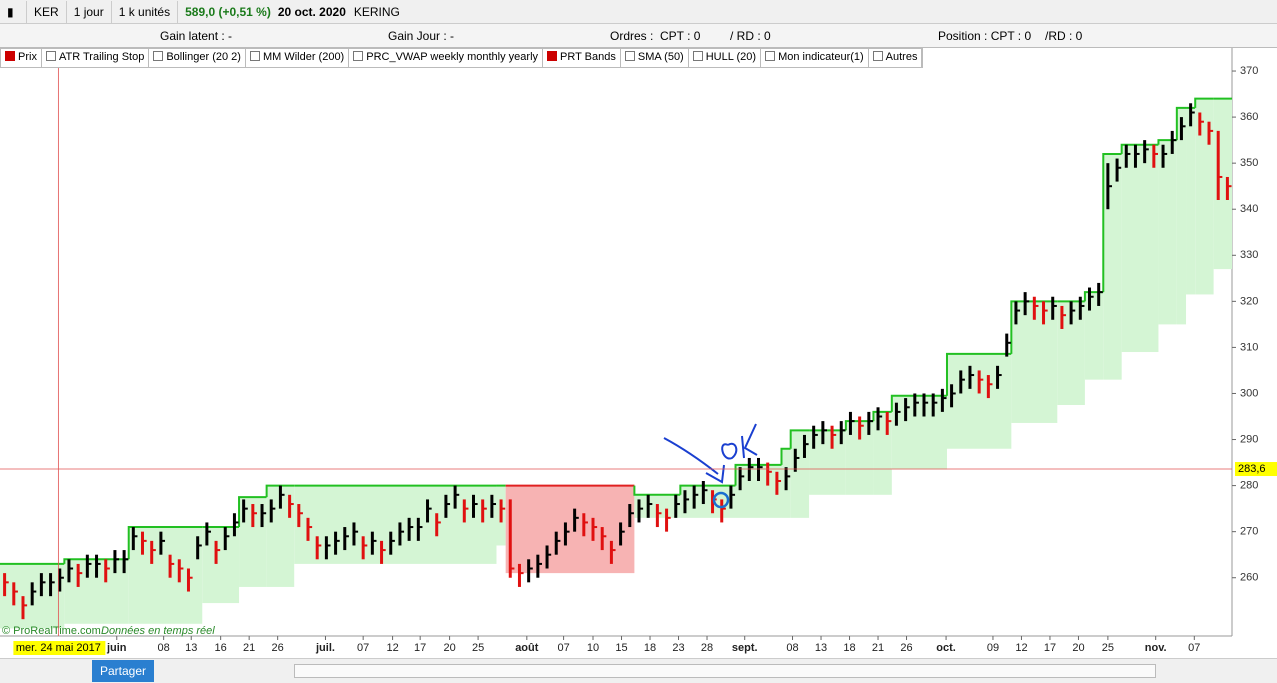 The height and width of the screenshot is (683, 1277). Describe the element at coordinates (298, 58) in the screenshot. I see `indicator: MM Wilder (200)` at that location.